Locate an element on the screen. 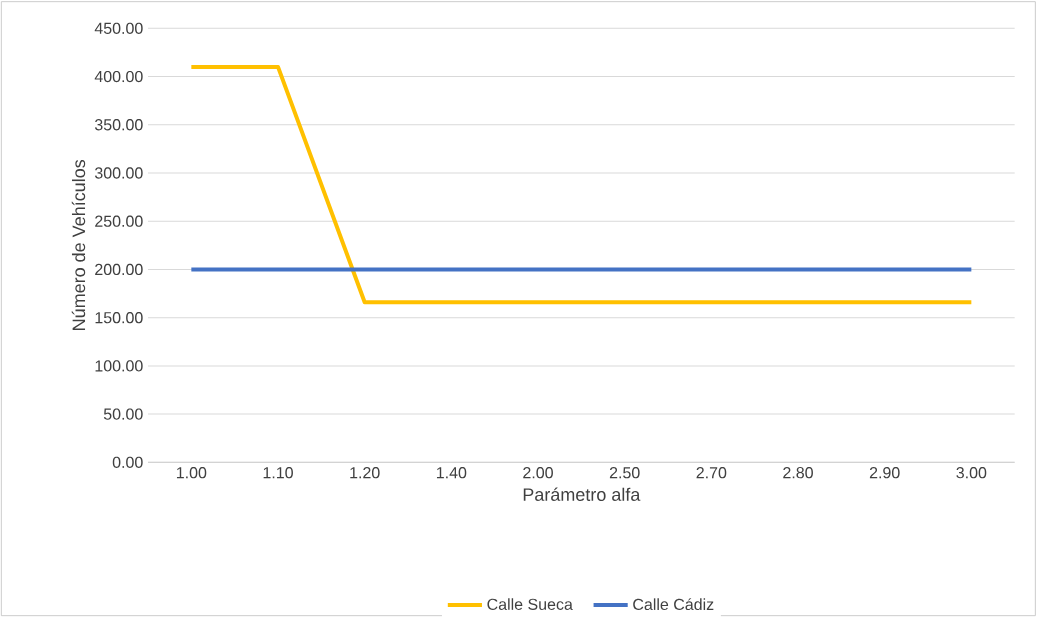  y-tick-label: 250.00 is located at coordinates (119, 221).